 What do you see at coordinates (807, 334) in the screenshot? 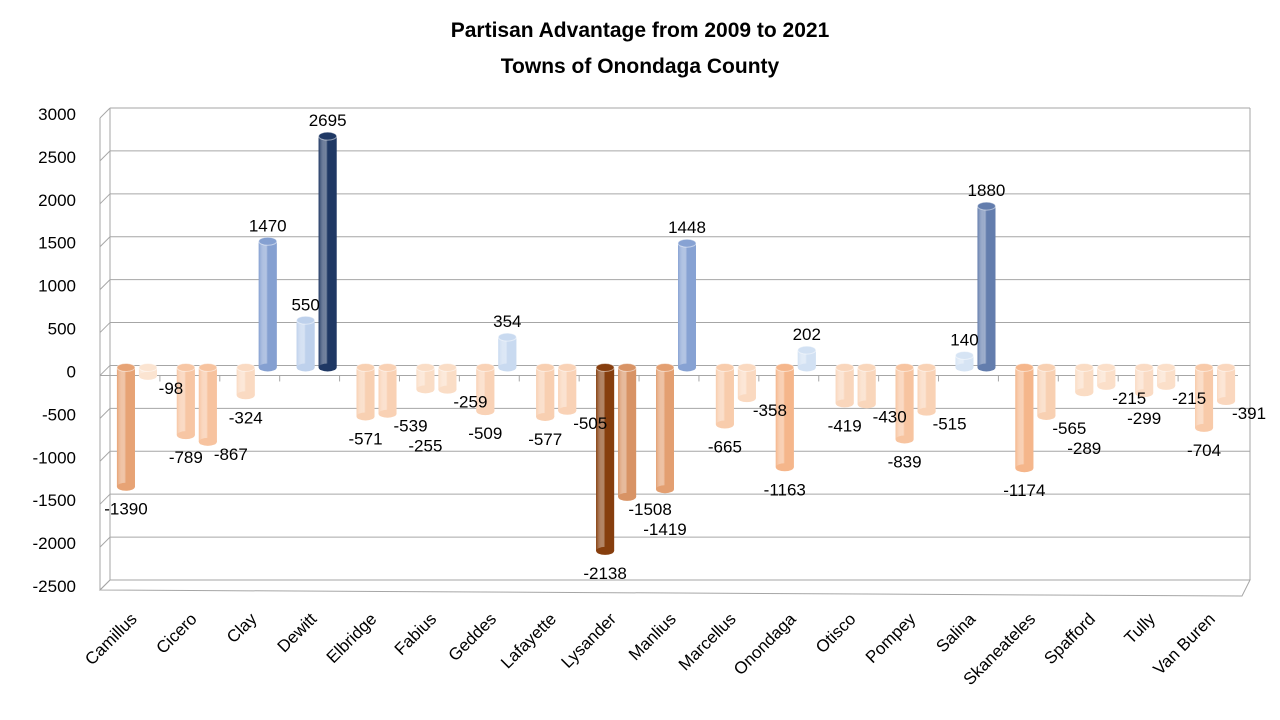
I see `data-label: 202` at bounding box center [807, 334].